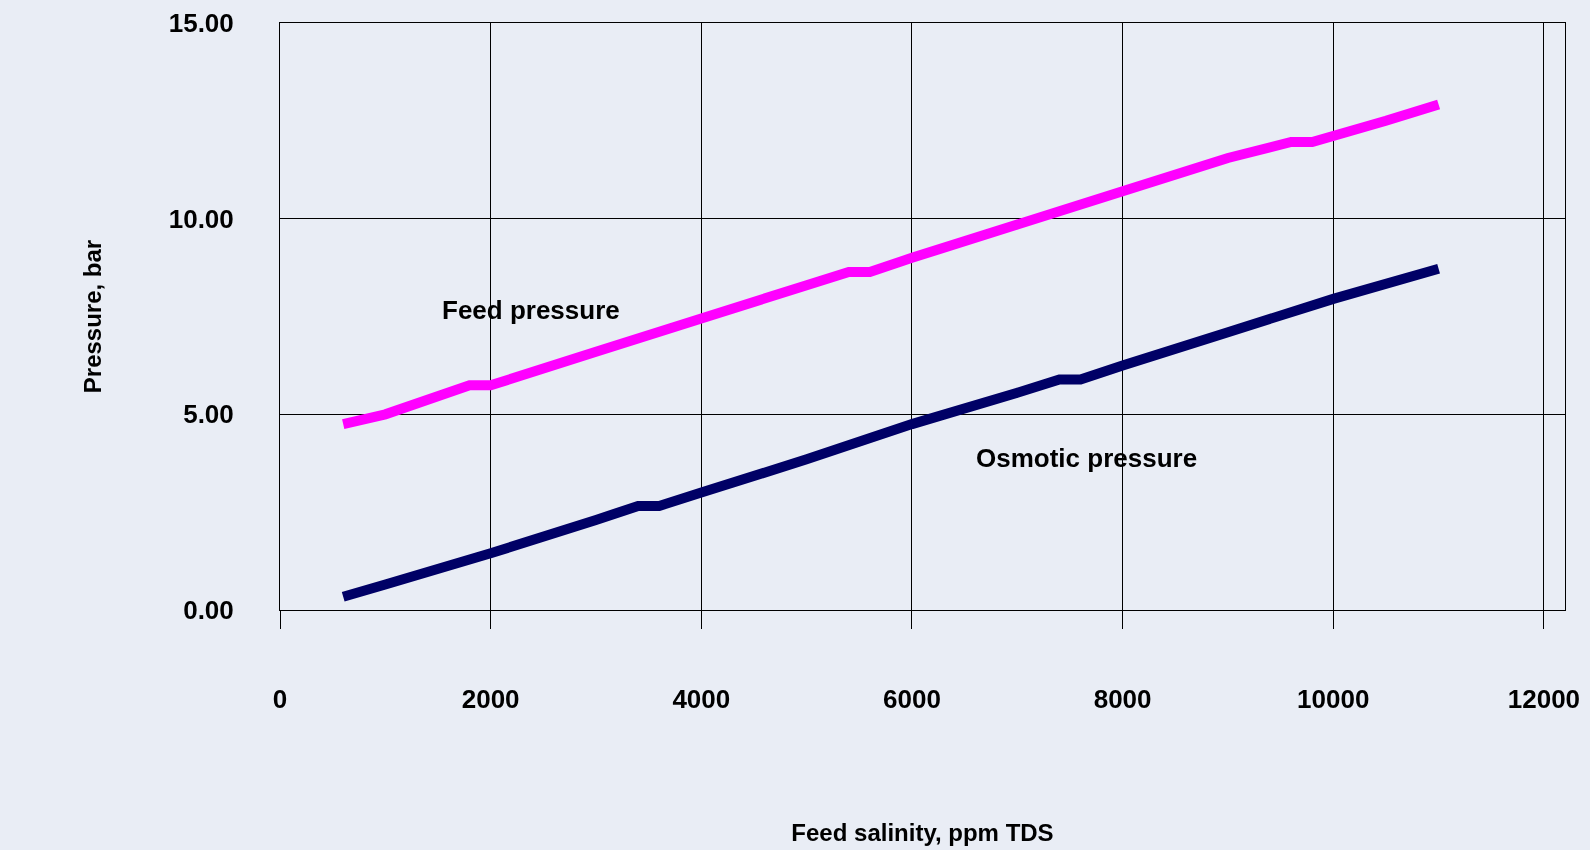 Image resolution: width=1590 pixels, height=850 pixels. What do you see at coordinates (1544, 699) in the screenshot?
I see `x-tick-label: 12000` at bounding box center [1544, 699].